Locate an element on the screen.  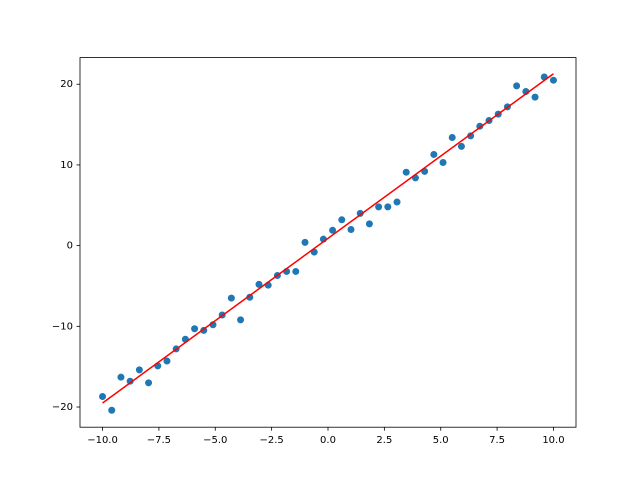
x-tick-label: 5.0 is located at coordinates (441, 440).